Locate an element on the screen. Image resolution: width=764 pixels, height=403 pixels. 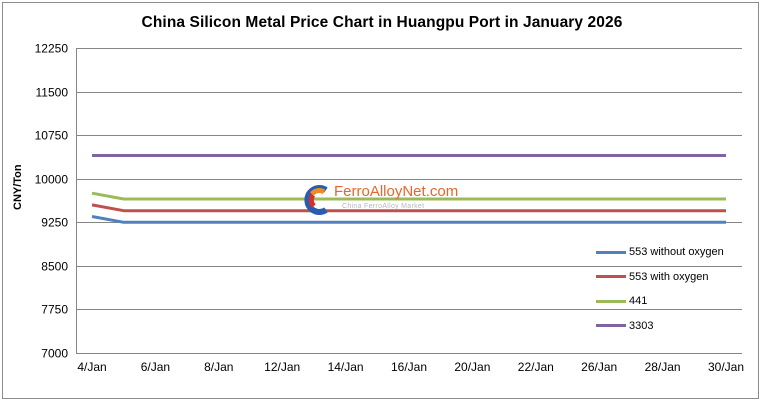
x-tick-label: 4/Jan is located at coordinates (91, 367).